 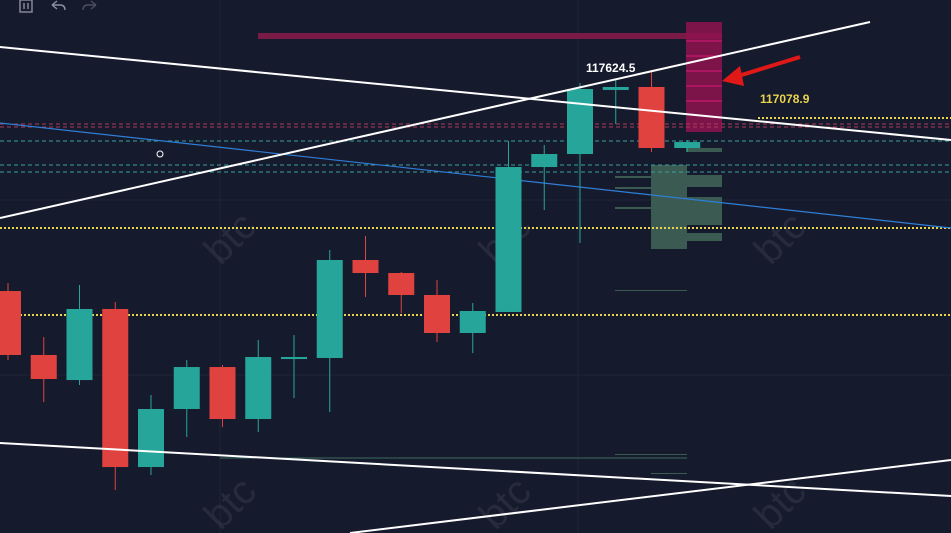 I want to click on redo-button, so click(x=89, y=5).